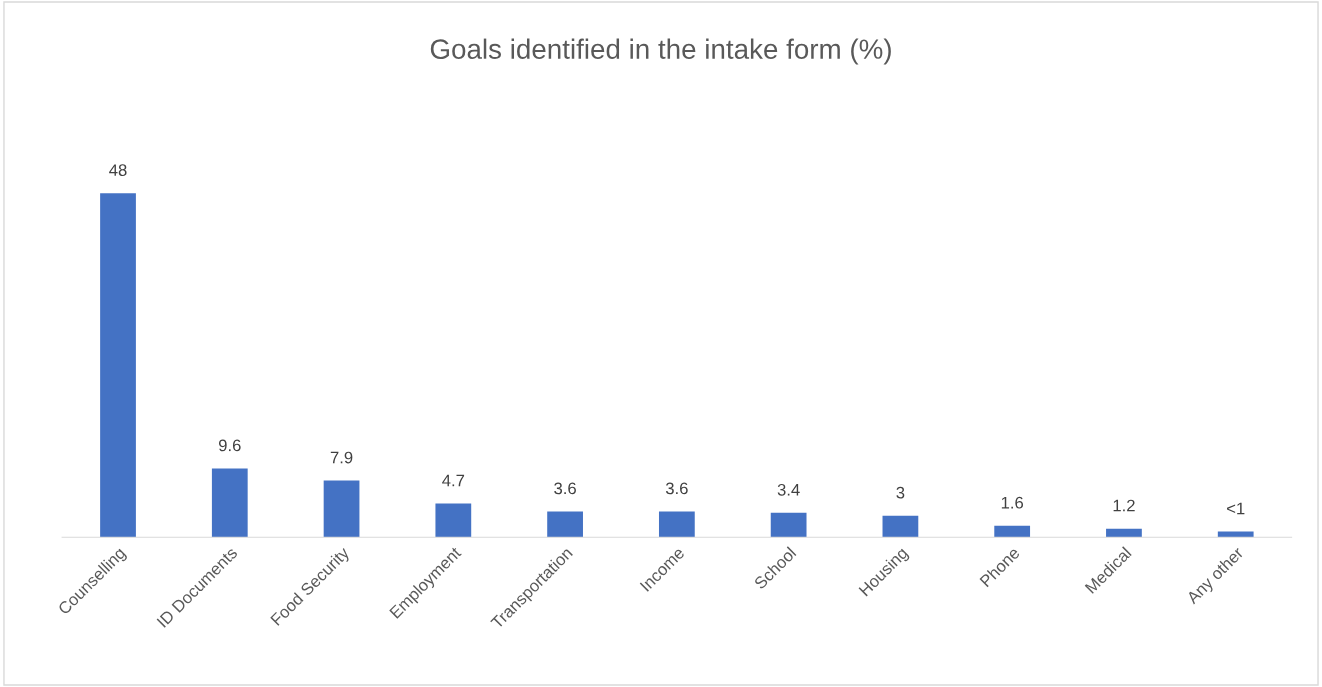 The image size is (1322, 687). What do you see at coordinates (788, 489) in the screenshot?
I see `data-label: 3.4` at bounding box center [788, 489].